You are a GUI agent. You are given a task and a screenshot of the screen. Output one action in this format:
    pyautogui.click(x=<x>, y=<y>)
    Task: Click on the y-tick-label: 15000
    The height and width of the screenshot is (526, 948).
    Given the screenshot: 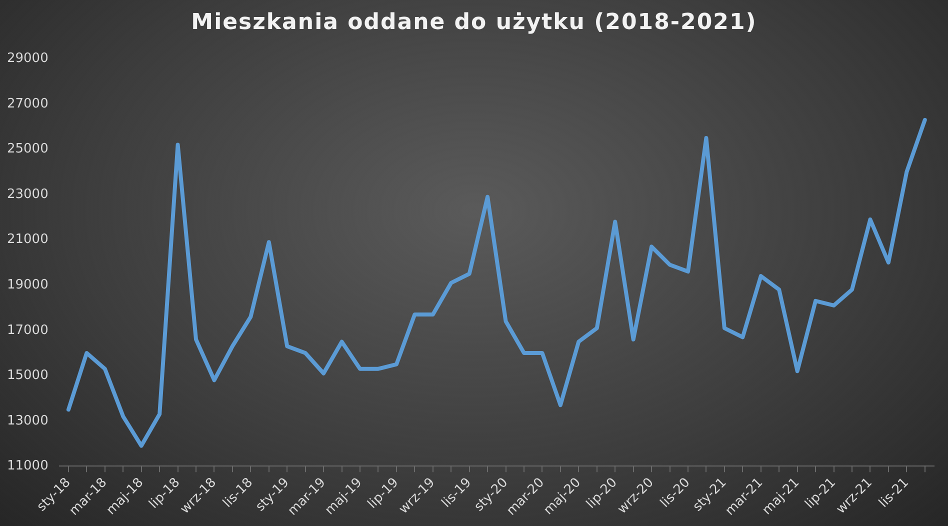 What is the action you would take?
    pyautogui.click(x=27, y=376)
    